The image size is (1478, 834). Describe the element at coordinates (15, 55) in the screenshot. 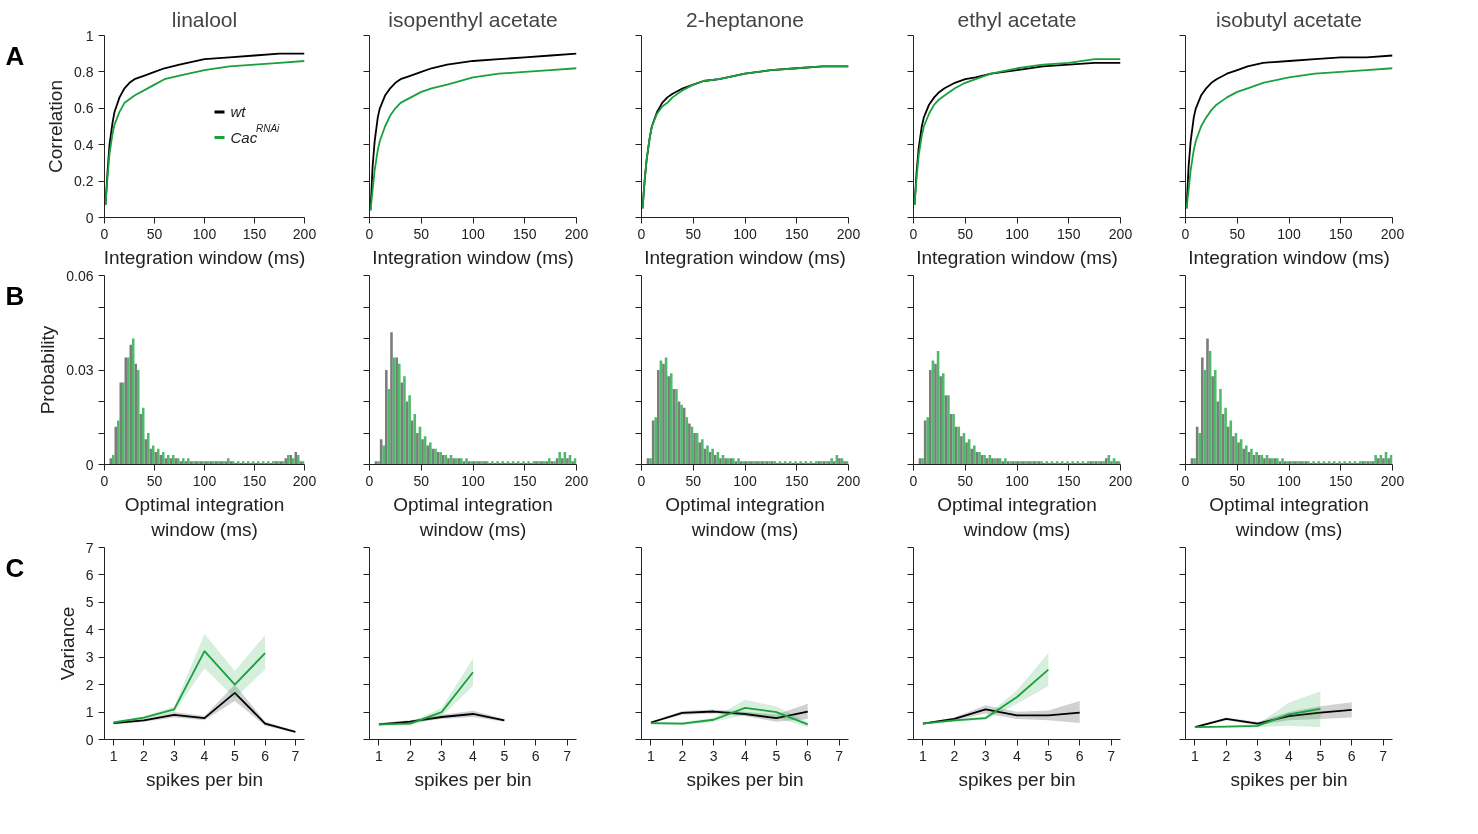

I see `text: A` at that location.